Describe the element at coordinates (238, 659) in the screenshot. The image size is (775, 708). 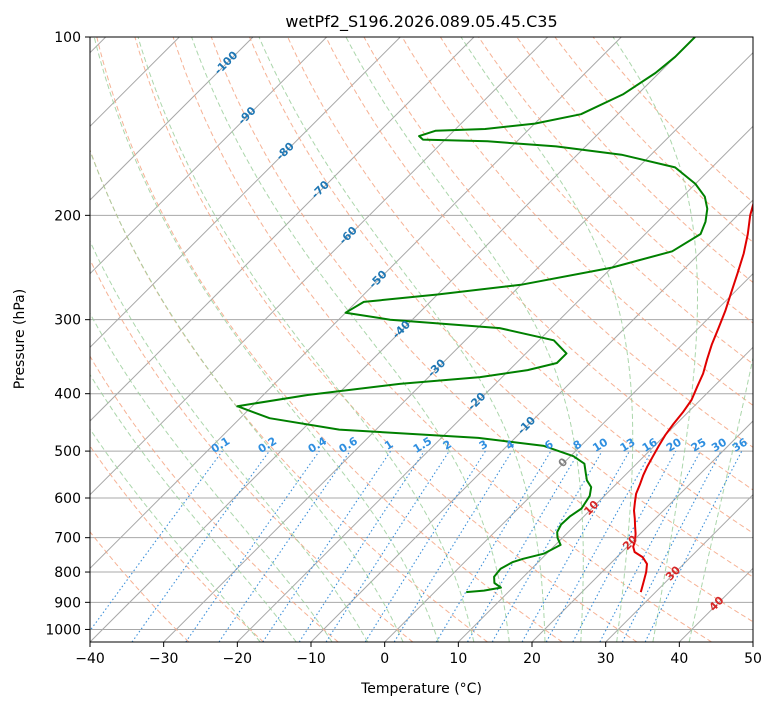
I see `x-tick-label: −20` at that location.